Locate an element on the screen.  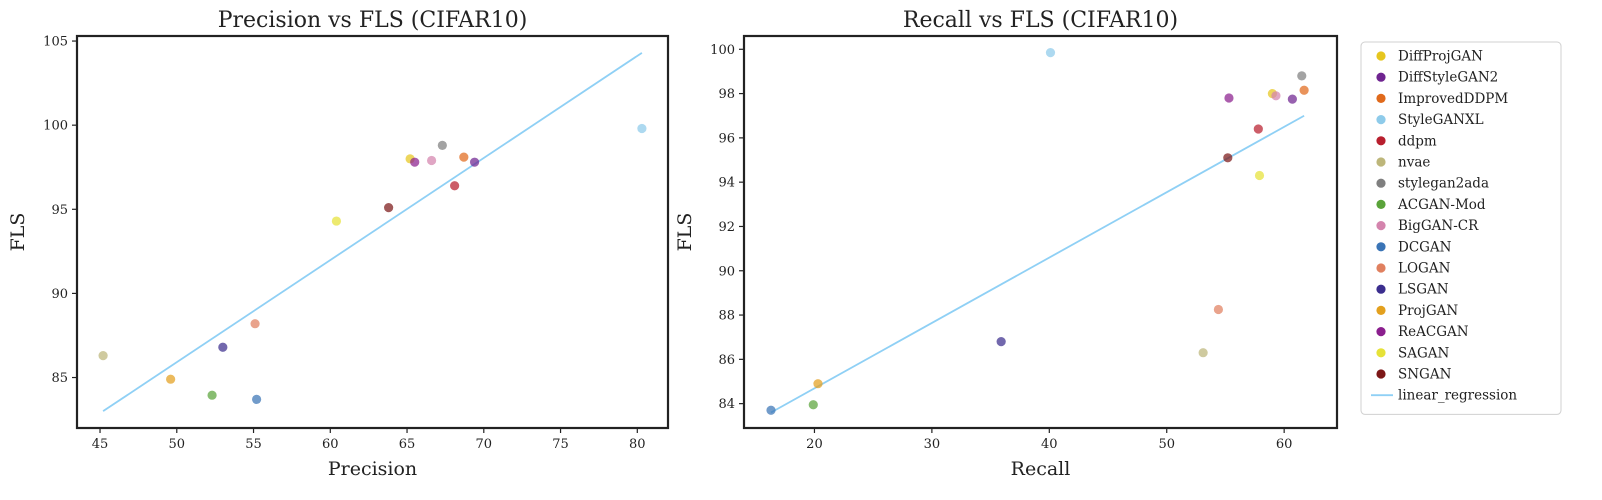
legend-label: LSGAN is located at coordinates (1423, 290).